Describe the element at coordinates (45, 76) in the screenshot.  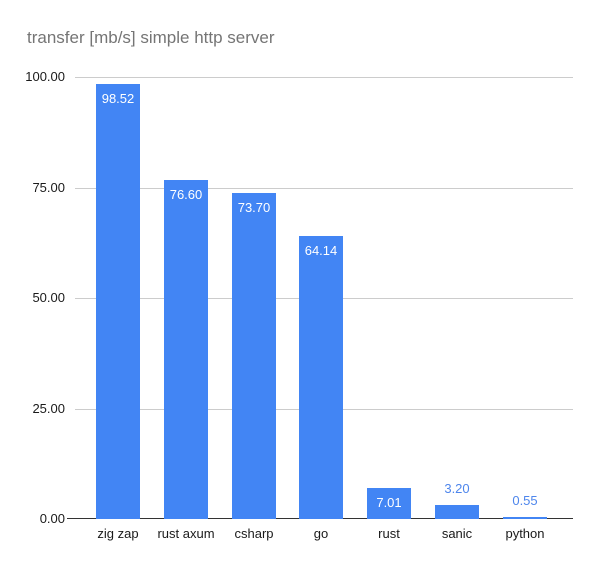
I see `y-tick-label: 100.00` at that location.